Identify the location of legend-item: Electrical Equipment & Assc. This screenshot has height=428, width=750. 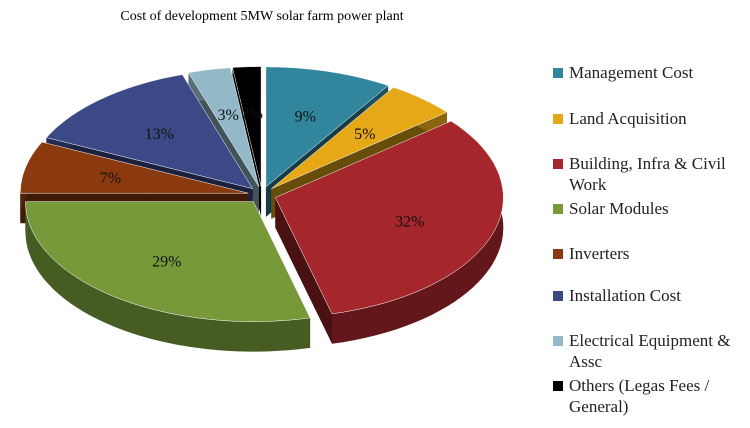
(650, 351).